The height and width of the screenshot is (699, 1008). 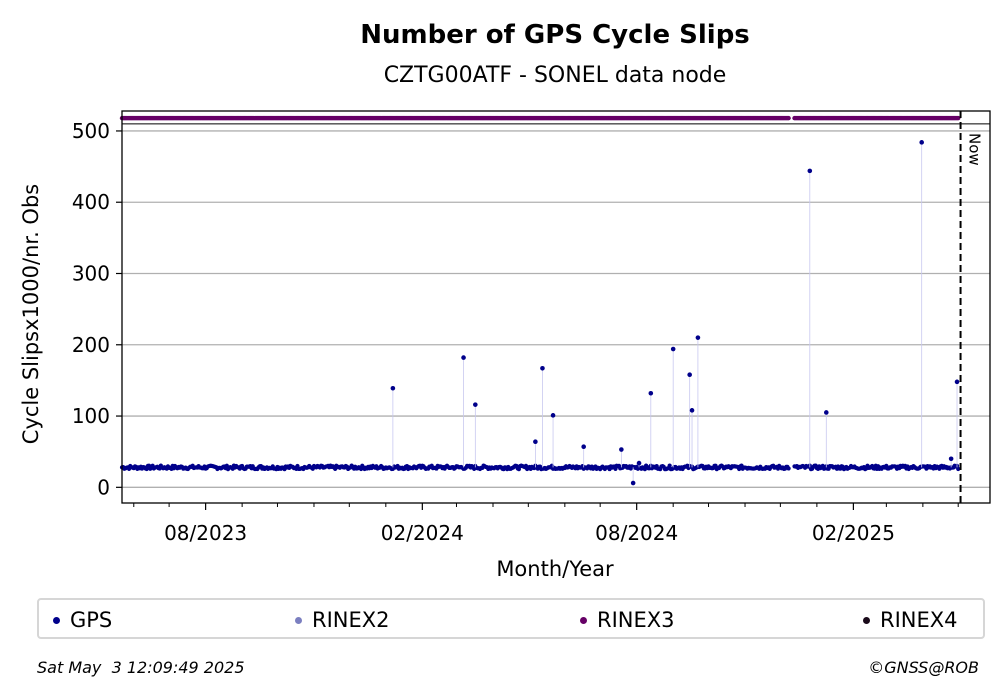 What do you see at coordinates (422, 533) in the screenshot?
I see `x-tick-label: 02/2024` at bounding box center [422, 533].